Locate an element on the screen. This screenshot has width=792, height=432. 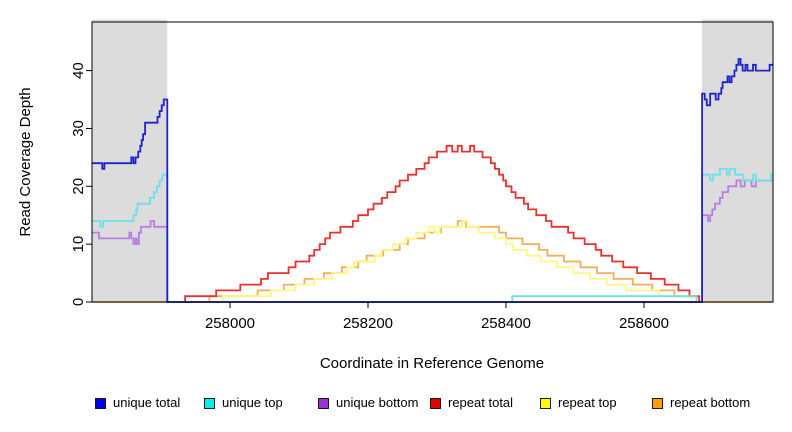
legend-item-unique-bottom: unique bottom is located at coordinates (368, 403).